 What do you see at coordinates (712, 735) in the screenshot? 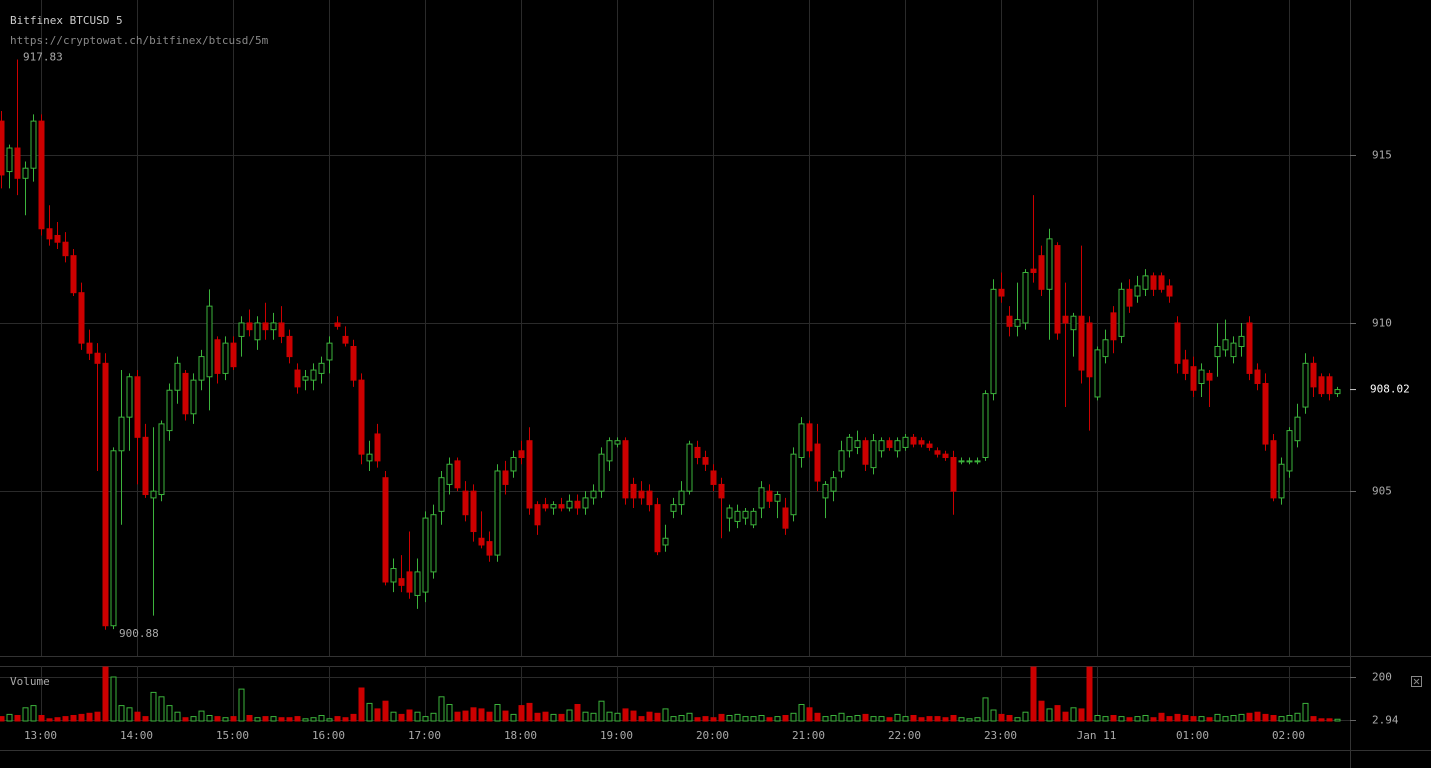
I see `x-tick-label: 20:00` at bounding box center [712, 735].